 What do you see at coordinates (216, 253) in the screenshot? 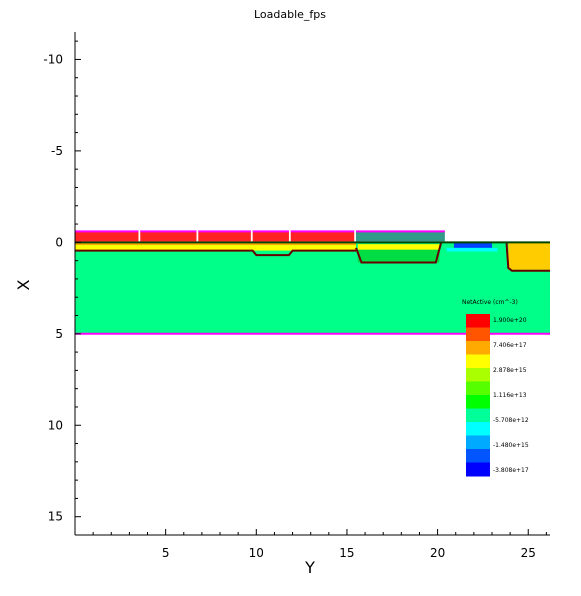
I see `junction-line-left` at bounding box center [216, 253].